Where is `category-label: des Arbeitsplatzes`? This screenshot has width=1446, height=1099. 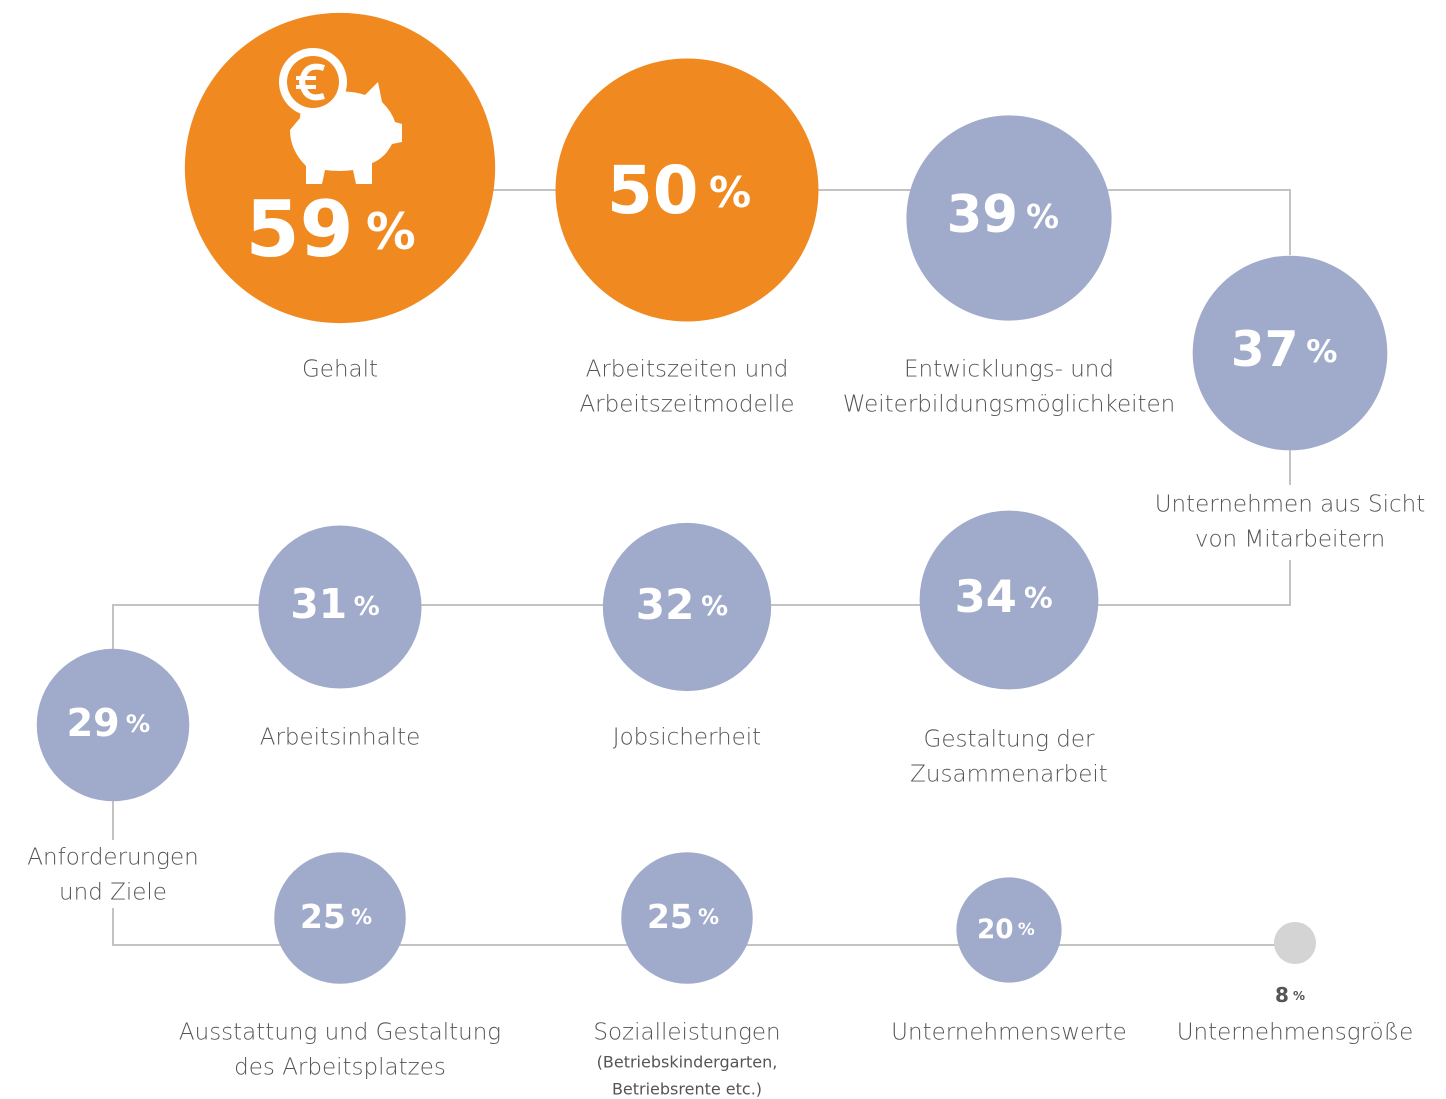 category-label: des Arbeitsplatzes is located at coordinates (340, 1068).